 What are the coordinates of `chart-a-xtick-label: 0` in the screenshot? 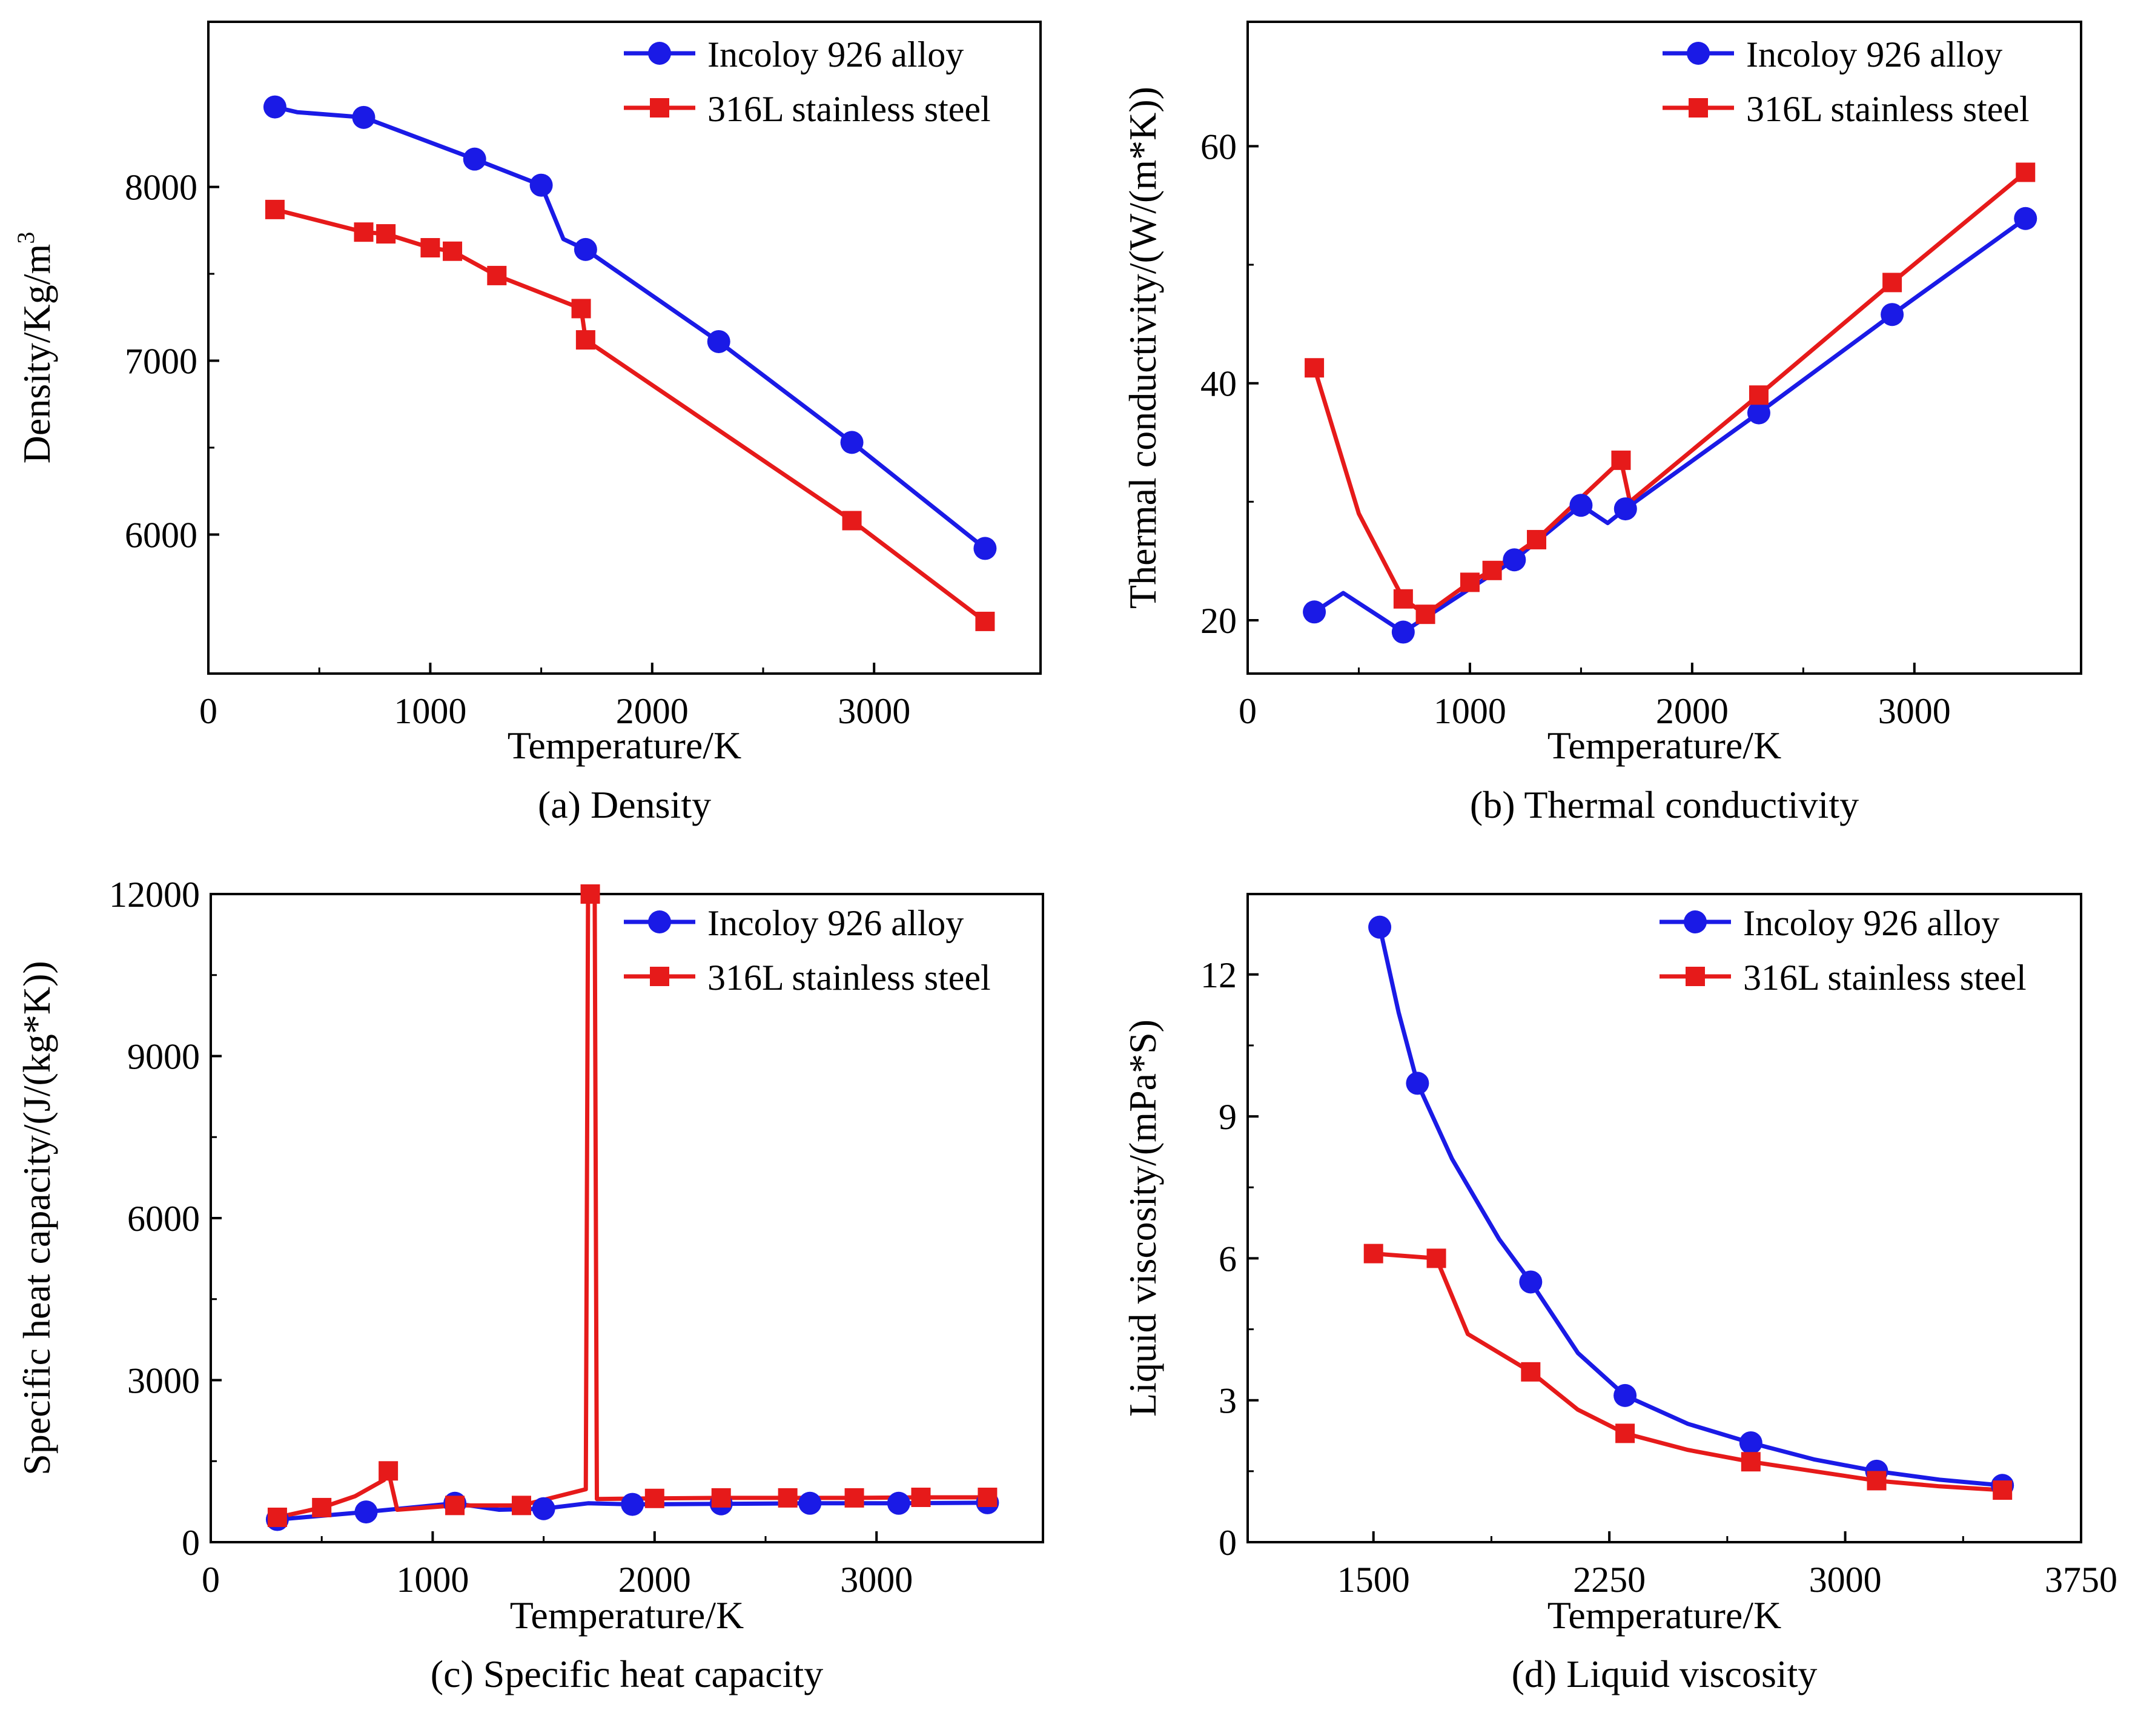 It's located at (208, 711).